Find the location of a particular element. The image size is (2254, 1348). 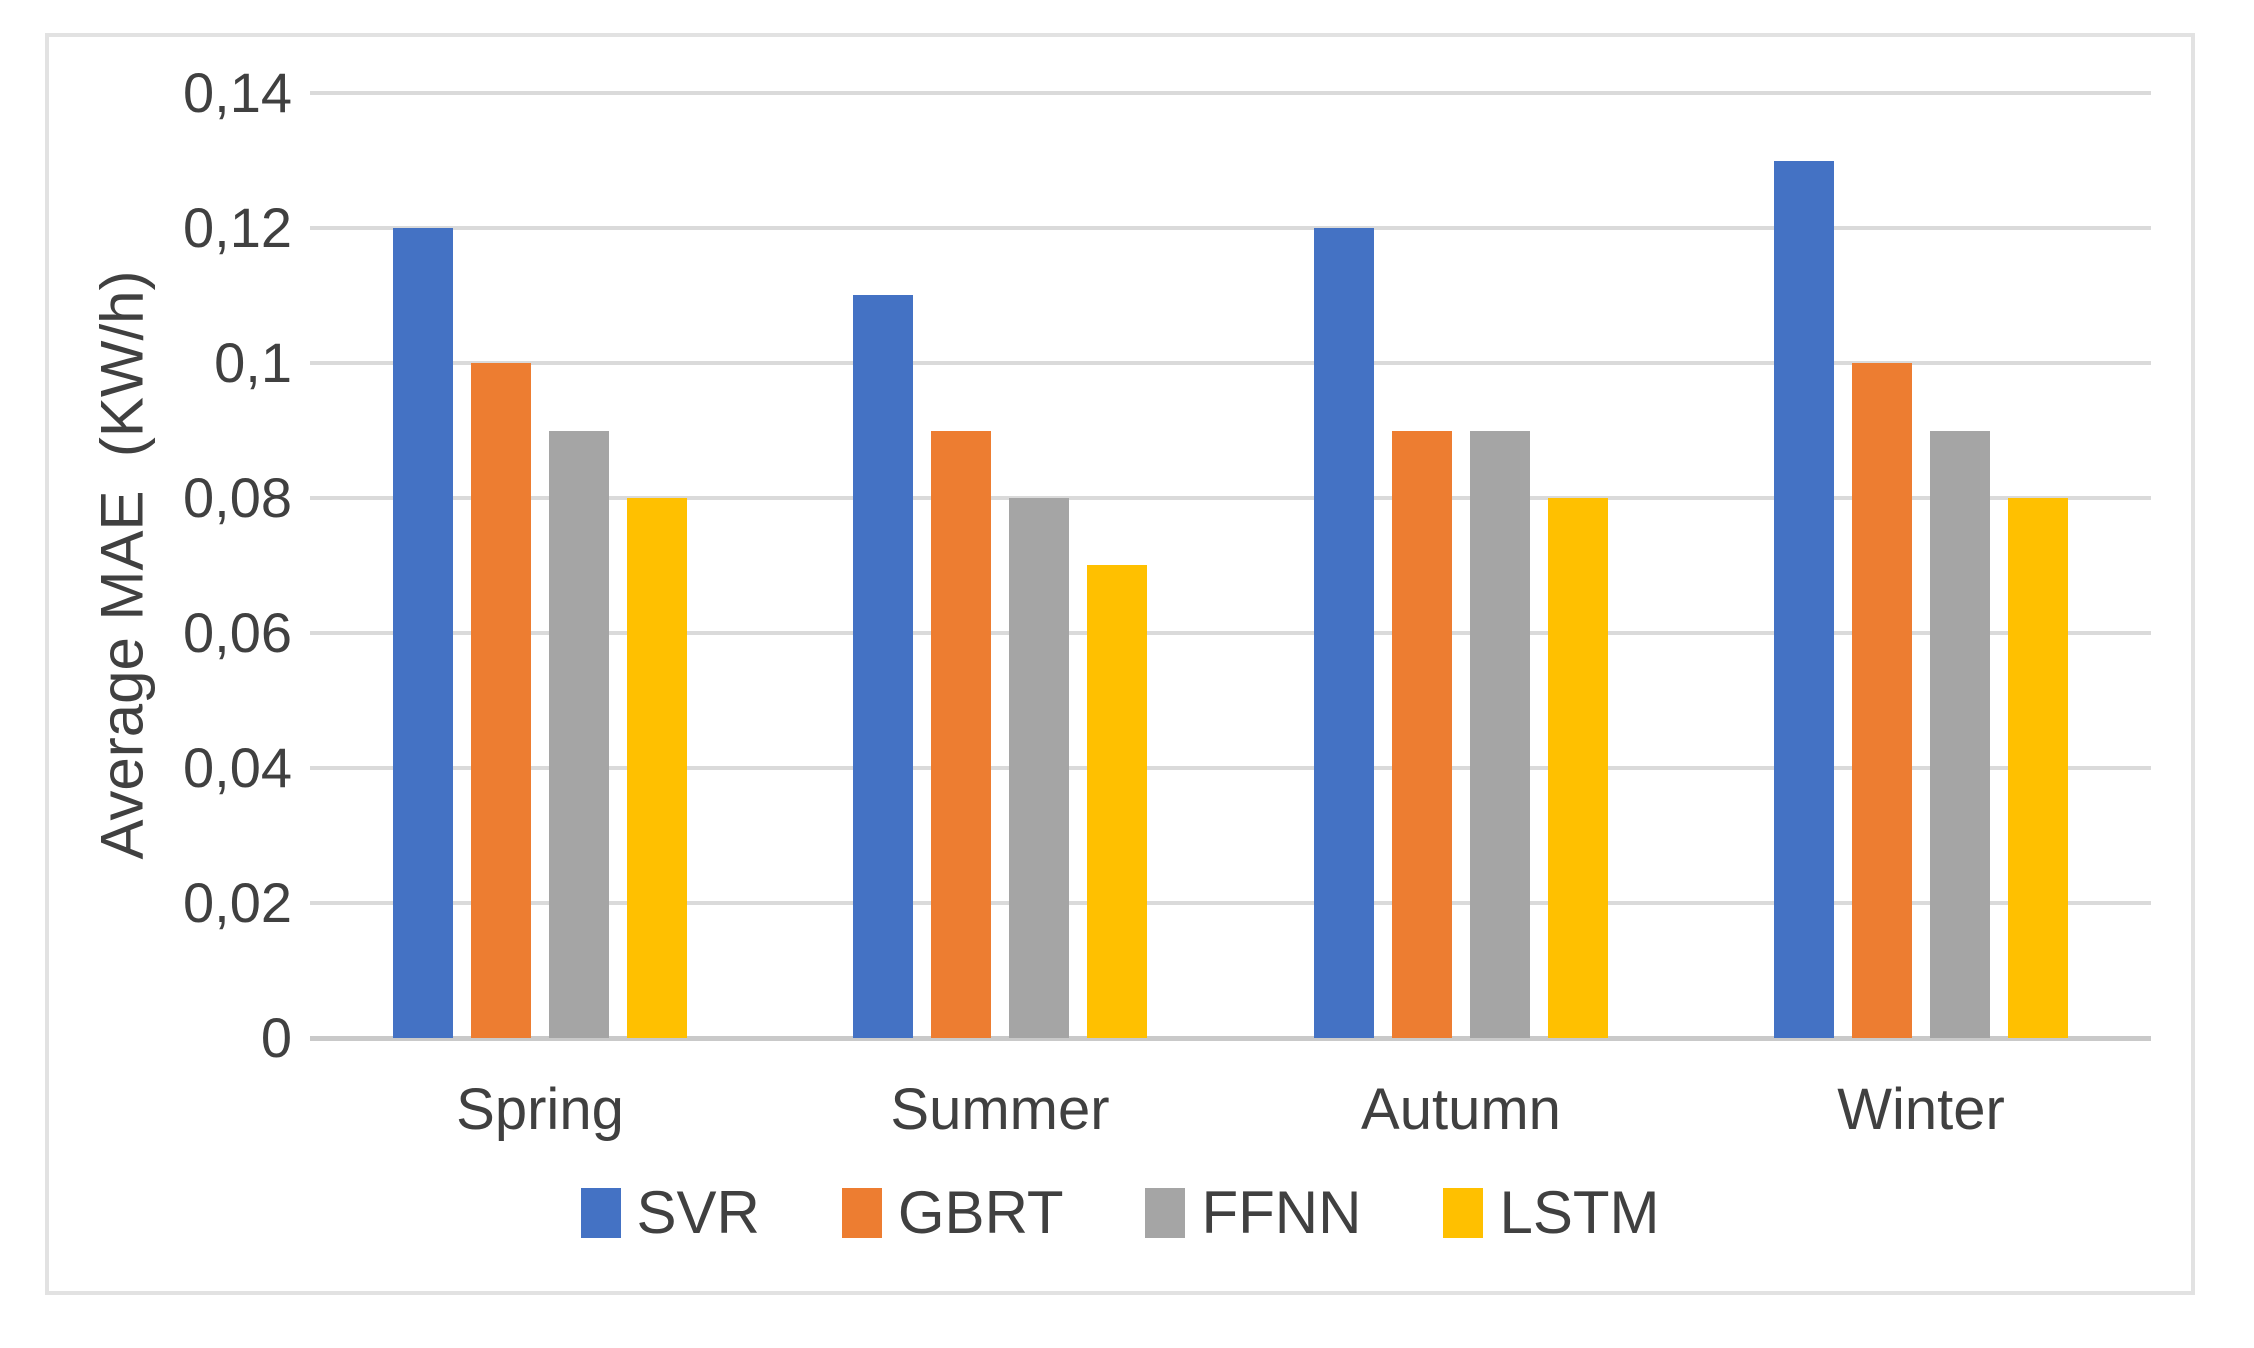

legend: SVR GBRT FFNN LSTM is located at coordinates (1120, 1212).